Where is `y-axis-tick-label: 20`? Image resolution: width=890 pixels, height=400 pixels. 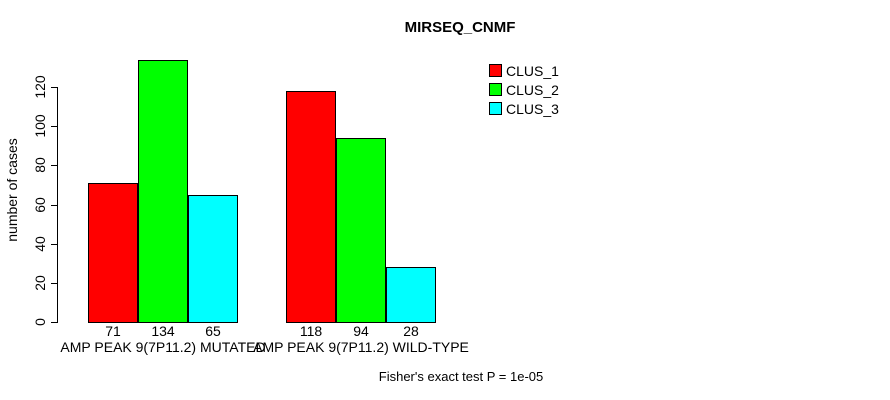
y-axis-tick-label: 20 is located at coordinates (40, 283).